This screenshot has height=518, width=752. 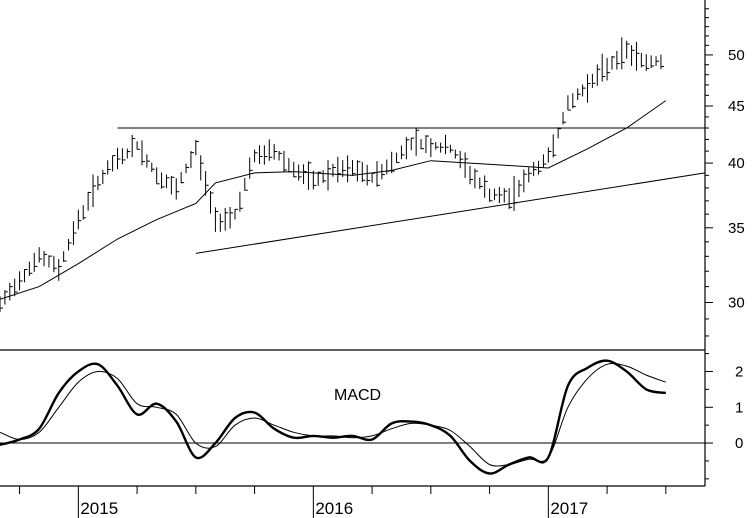 I want to click on price-tick-label: 50, so click(x=736, y=55).